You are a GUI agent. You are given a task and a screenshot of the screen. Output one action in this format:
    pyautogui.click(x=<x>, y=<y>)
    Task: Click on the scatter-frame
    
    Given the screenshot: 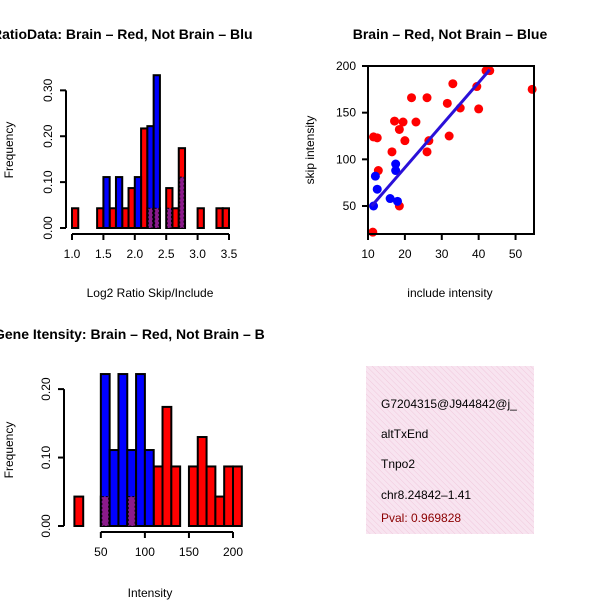 What is the action you would take?
    pyautogui.click(x=451, y=150)
    